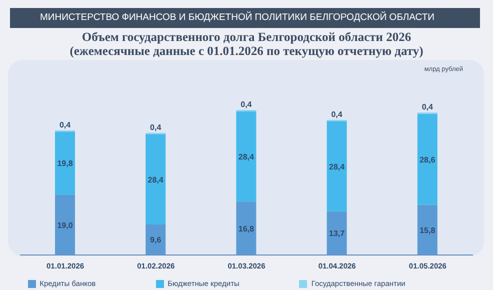  I want to click on data-label: 15,8, so click(428, 230).